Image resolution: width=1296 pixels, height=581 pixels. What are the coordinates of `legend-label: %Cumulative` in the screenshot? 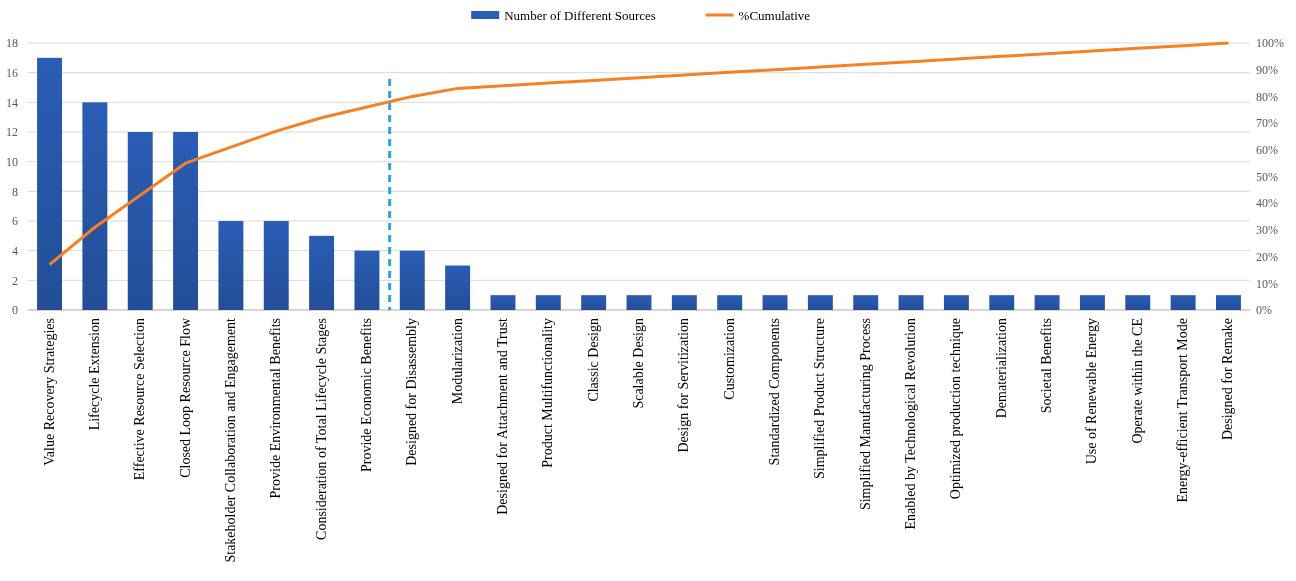 It's located at (774, 15).